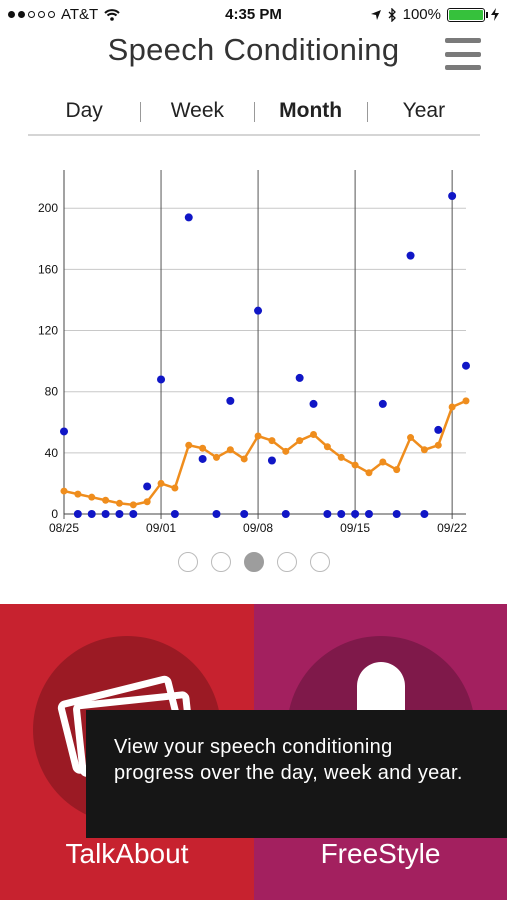 The height and width of the screenshot is (900, 507). What do you see at coordinates (424, 110) in the screenshot?
I see `tab-year: Year` at bounding box center [424, 110].